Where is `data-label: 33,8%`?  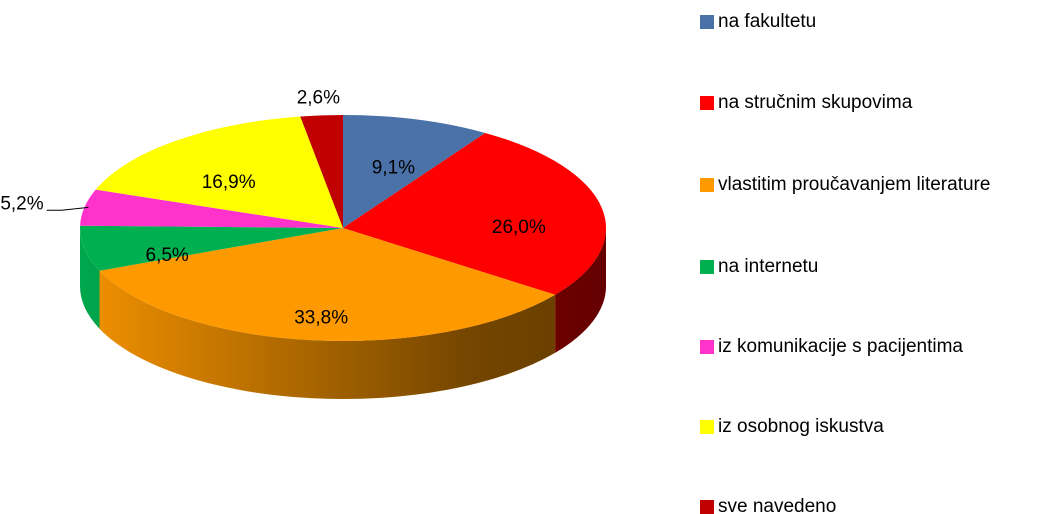
data-label: 33,8% is located at coordinates (321, 317).